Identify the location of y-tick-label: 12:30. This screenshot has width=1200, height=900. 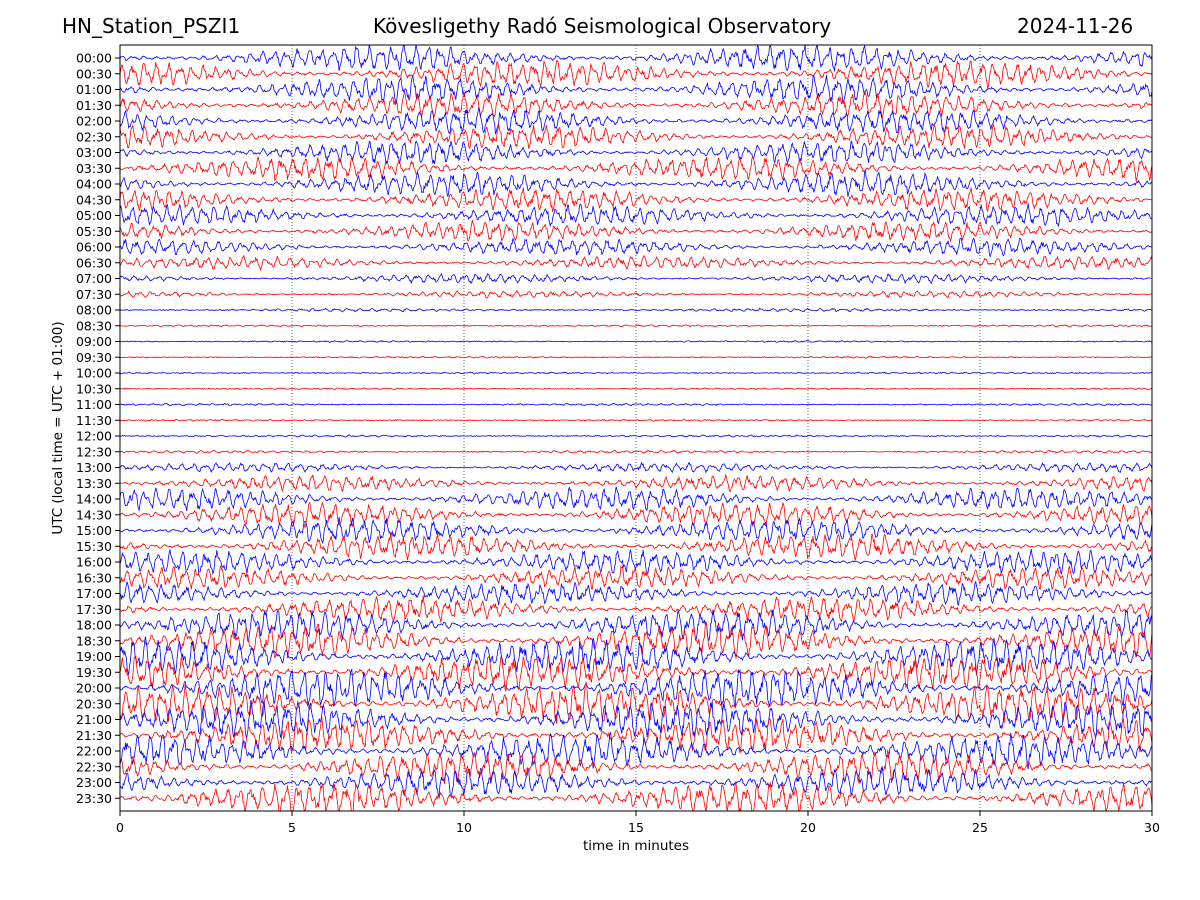
(94, 451).